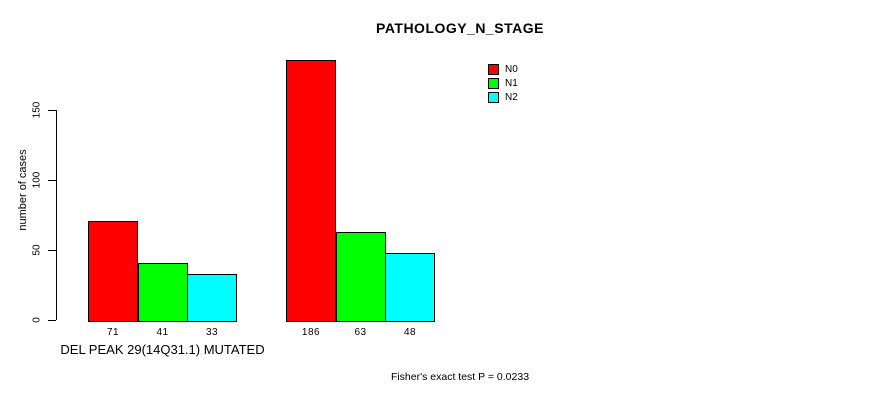 This screenshot has height=400, width=890. What do you see at coordinates (410, 332) in the screenshot?
I see `bar-value-label: 48` at bounding box center [410, 332].